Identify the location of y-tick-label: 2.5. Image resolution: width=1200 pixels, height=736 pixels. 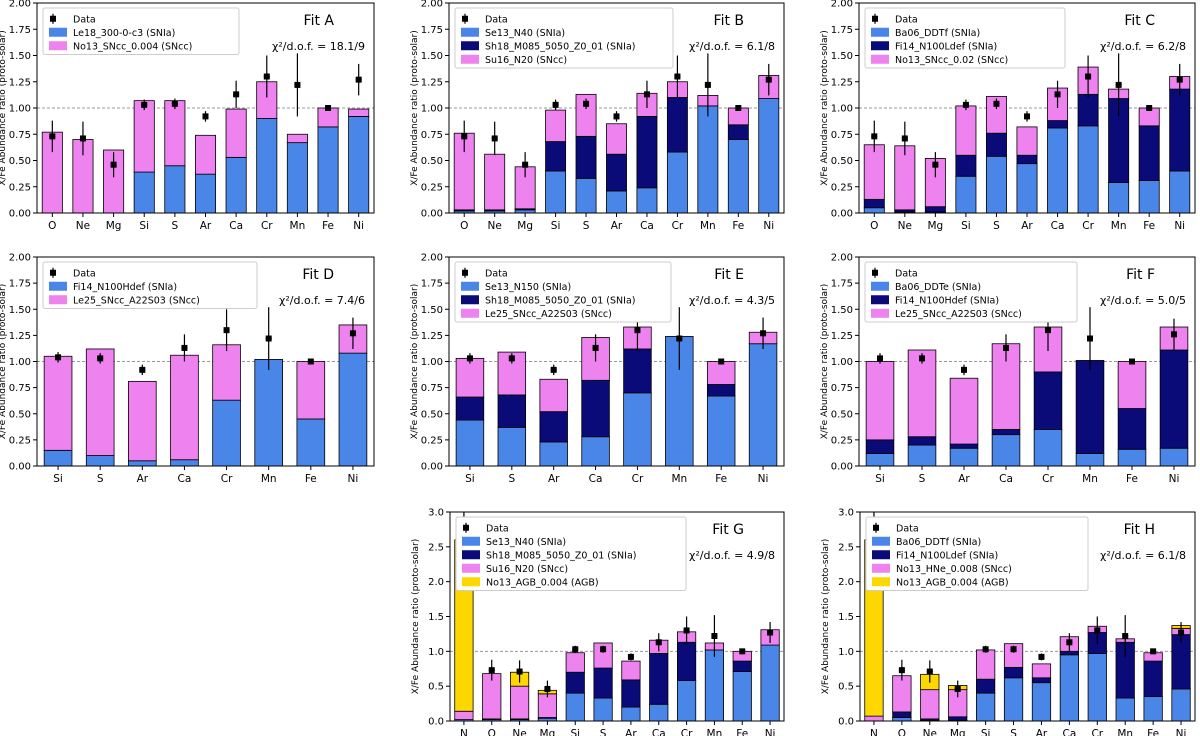
(436, 547).